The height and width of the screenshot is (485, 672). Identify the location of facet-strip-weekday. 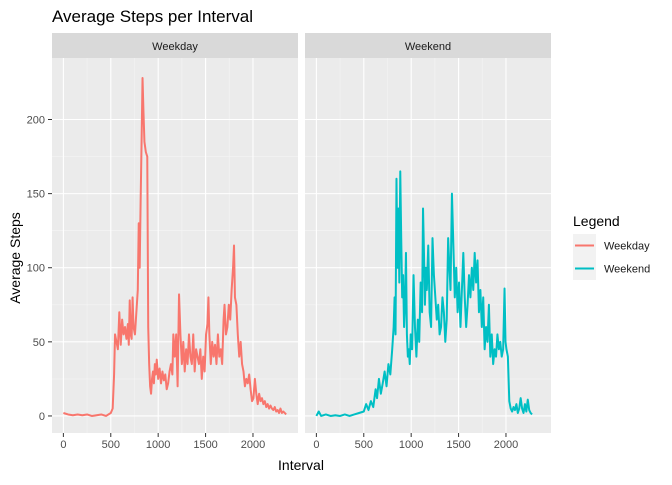
(175, 45).